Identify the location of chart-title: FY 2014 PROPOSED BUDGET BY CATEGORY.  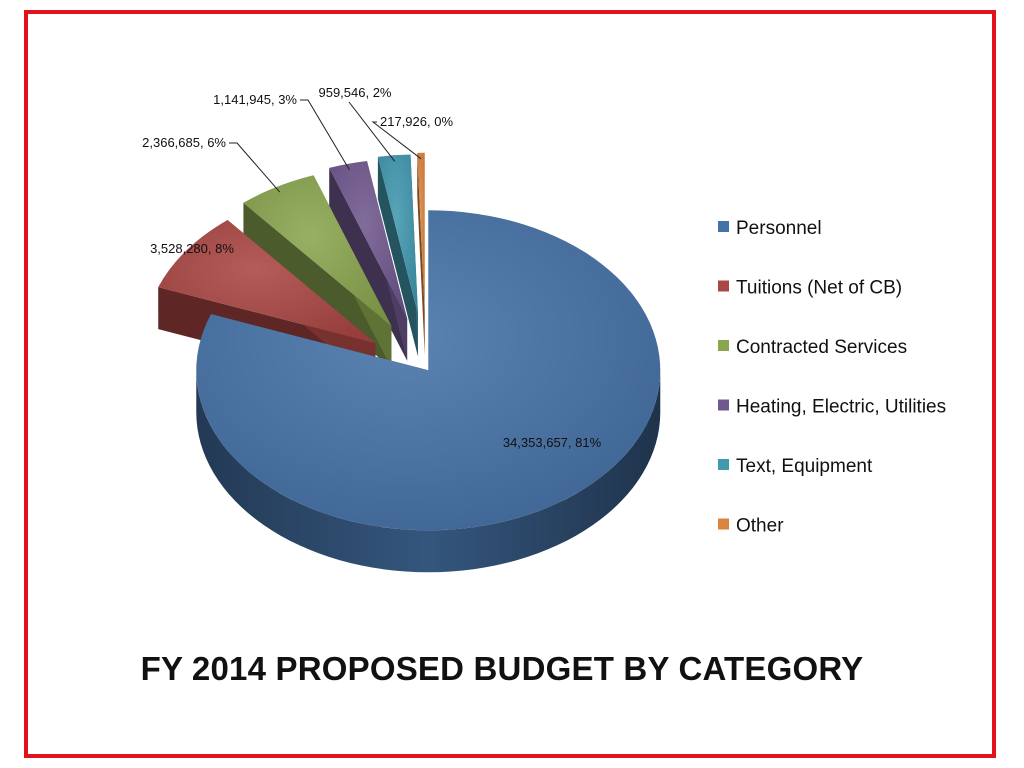
(502, 668).